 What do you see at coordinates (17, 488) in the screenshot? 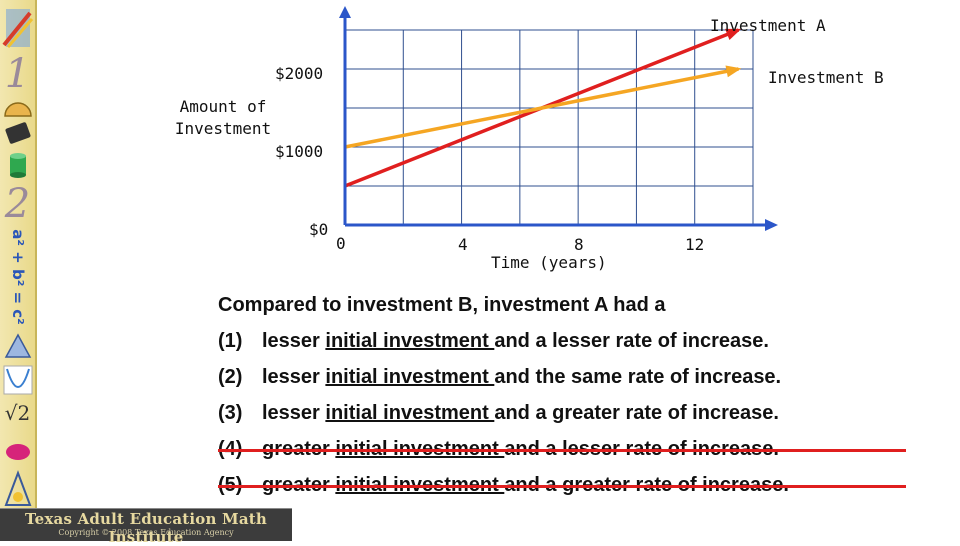
I see `geometry-tools-icon` at bounding box center [17, 488].